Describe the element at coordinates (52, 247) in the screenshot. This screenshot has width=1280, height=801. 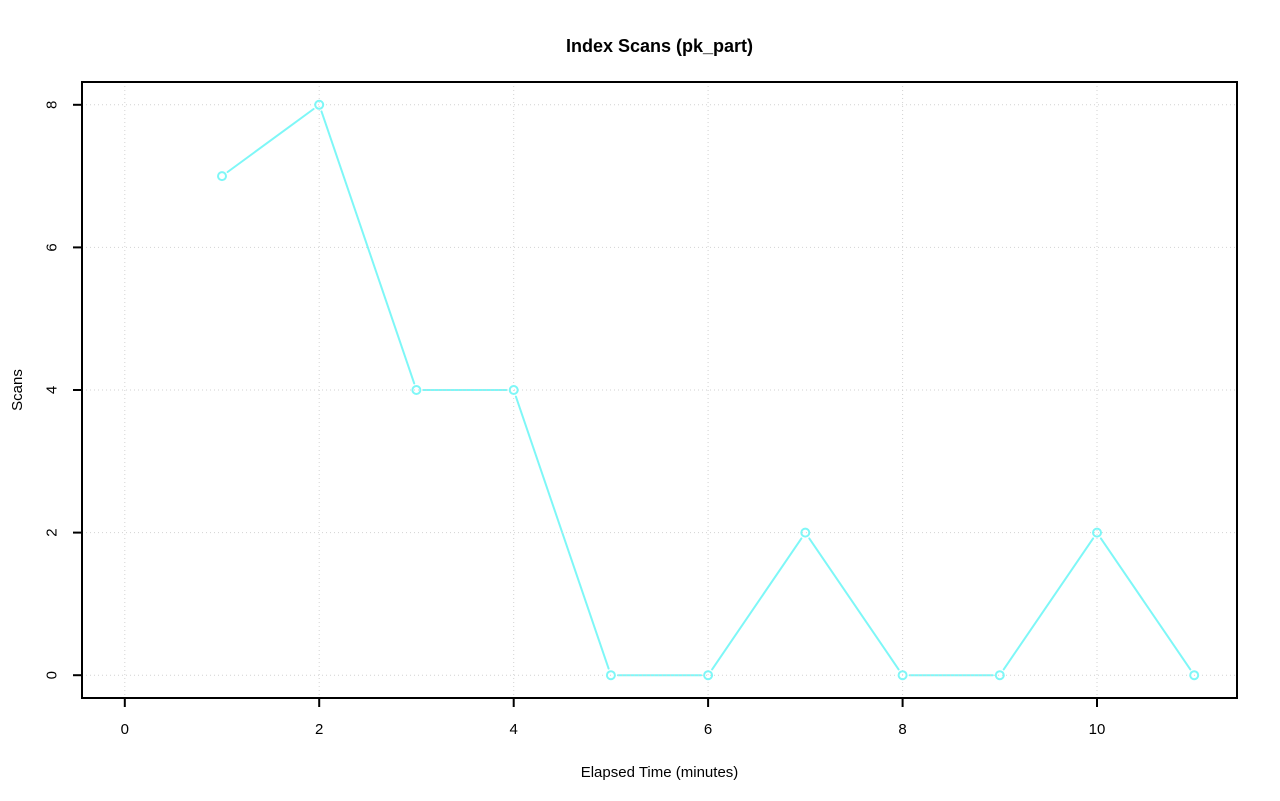
I see `y-tick-label: 6` at that location.